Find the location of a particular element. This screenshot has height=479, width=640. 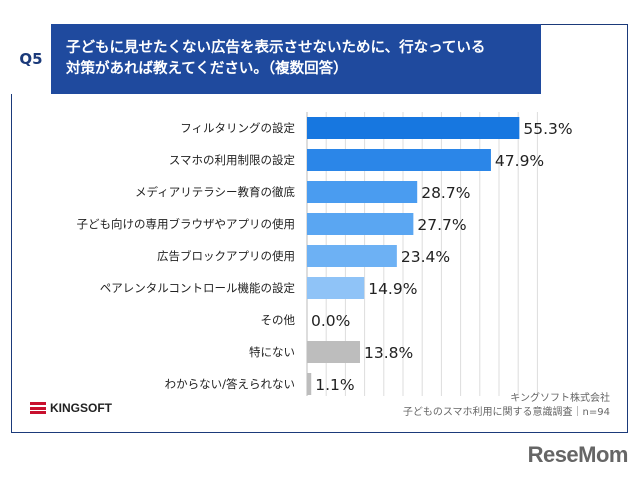

value-label: 47.9% is located at coordinates (519, 161).